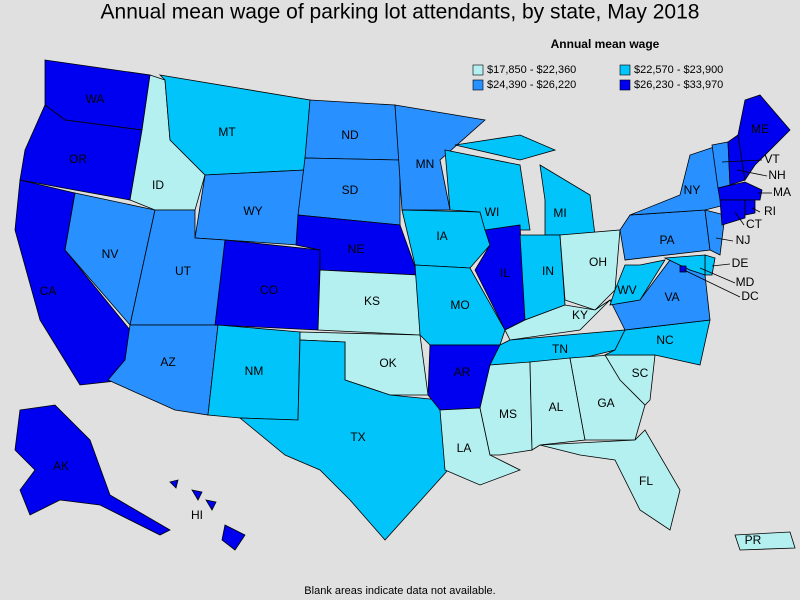 This screenshot has height=600, width=800. What do you see at coordinates (464, 448) in the screenshot?
I see `state-label: LA` at bounding box center [464, 448].